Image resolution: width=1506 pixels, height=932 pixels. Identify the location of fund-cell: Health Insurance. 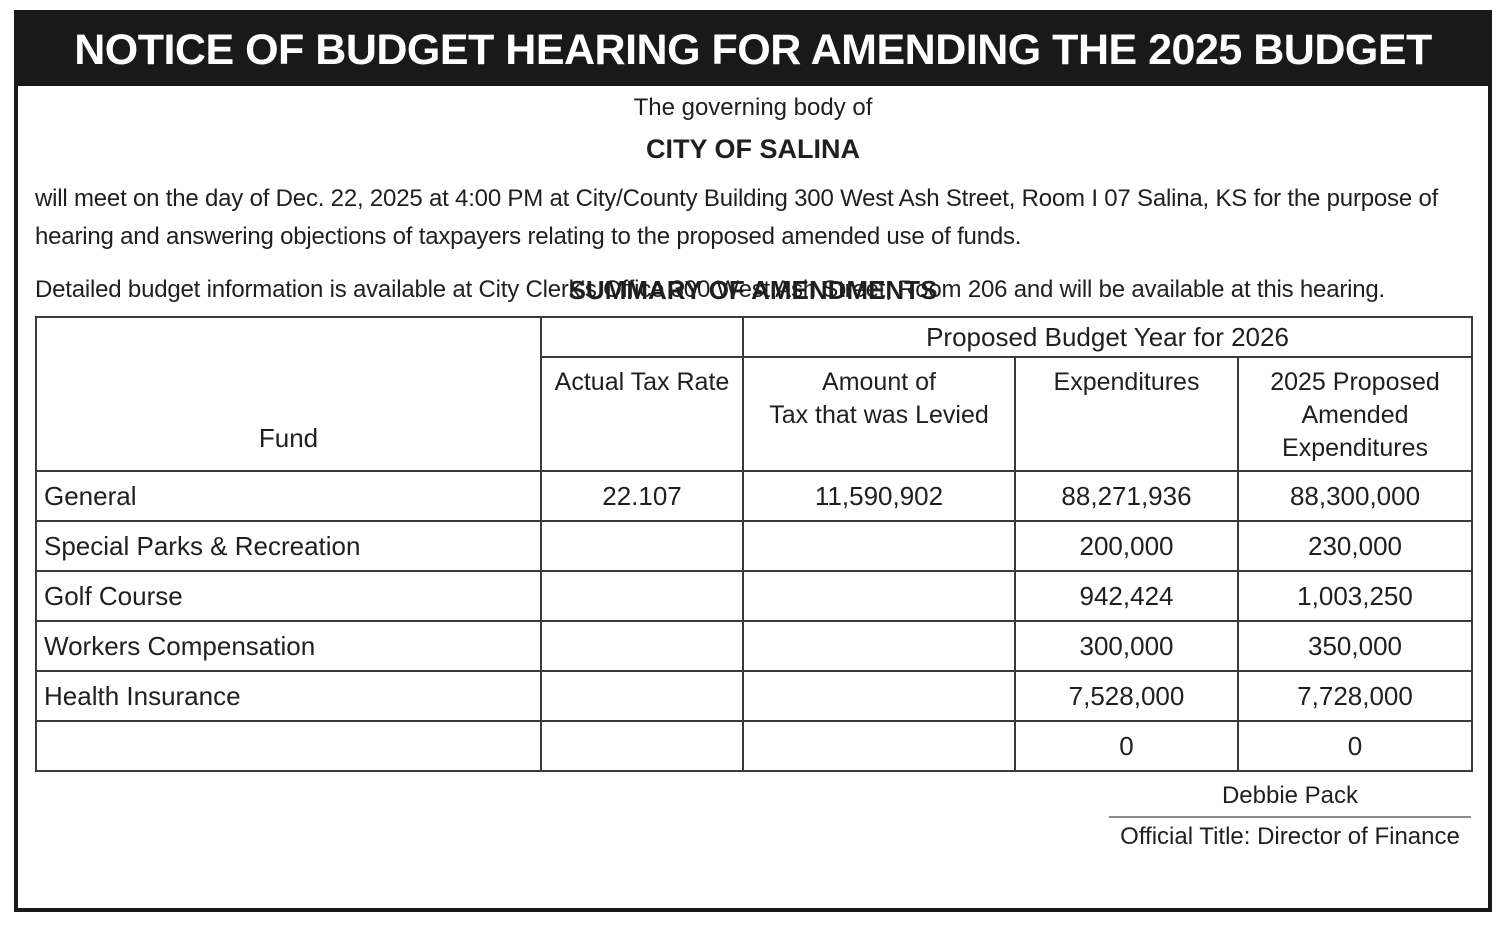
(288, 696).